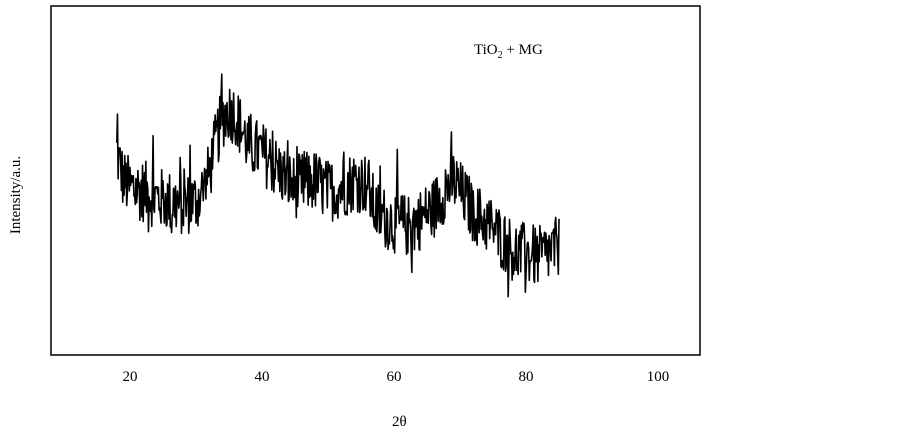  Describe the element at coordinates (526, 377) in the screenshot. I see `x-tick-label: 80` at that location.